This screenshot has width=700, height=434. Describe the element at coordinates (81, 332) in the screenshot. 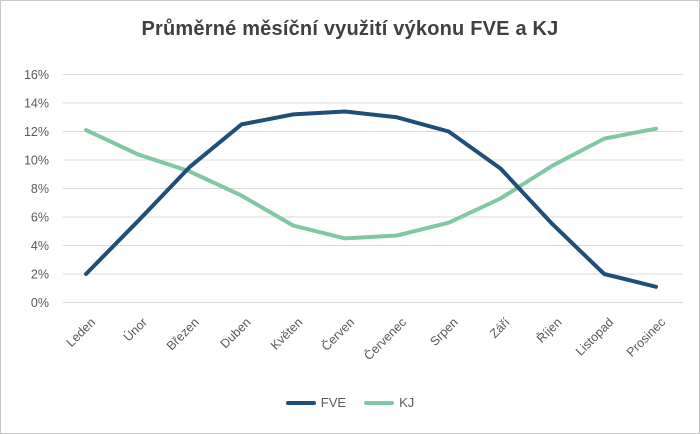

I see `x-axis-tick-label: Leden` at that location.